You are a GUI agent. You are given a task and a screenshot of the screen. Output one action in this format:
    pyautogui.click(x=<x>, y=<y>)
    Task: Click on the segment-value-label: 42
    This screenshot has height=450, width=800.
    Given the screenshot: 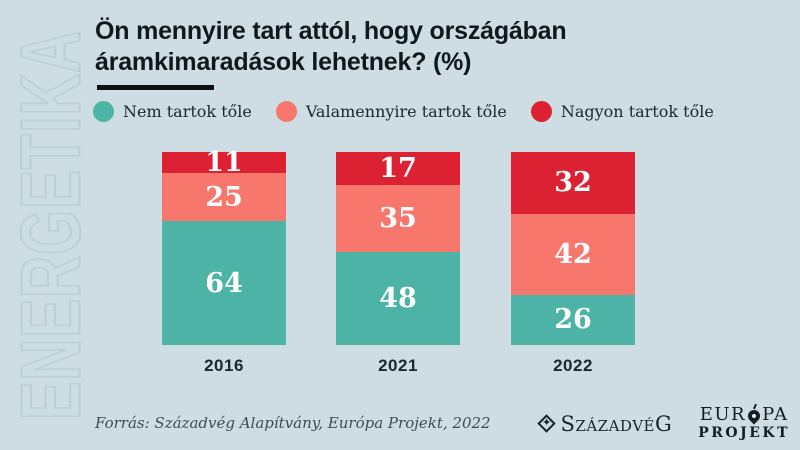 What is the action you would take?
    pyautogui.click(x=573, y=254)
    